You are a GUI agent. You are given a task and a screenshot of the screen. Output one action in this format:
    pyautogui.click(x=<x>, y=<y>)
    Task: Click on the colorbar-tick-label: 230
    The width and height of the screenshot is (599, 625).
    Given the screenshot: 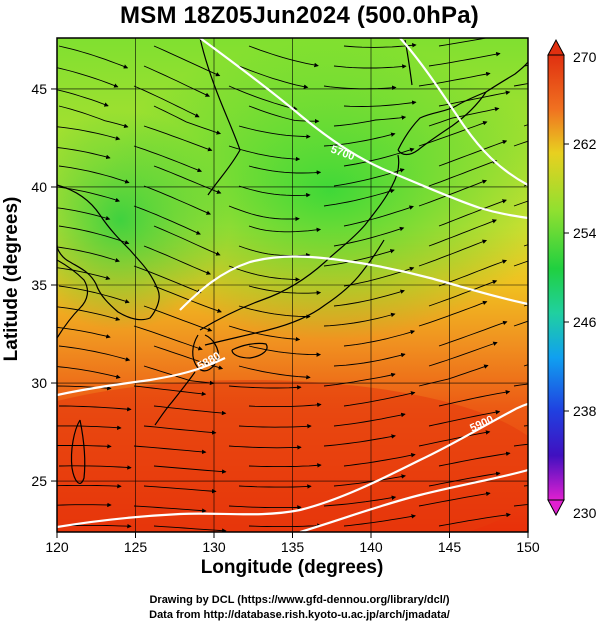 What is the action you would take?
    pyautogui.click(x=585, y=513)
    